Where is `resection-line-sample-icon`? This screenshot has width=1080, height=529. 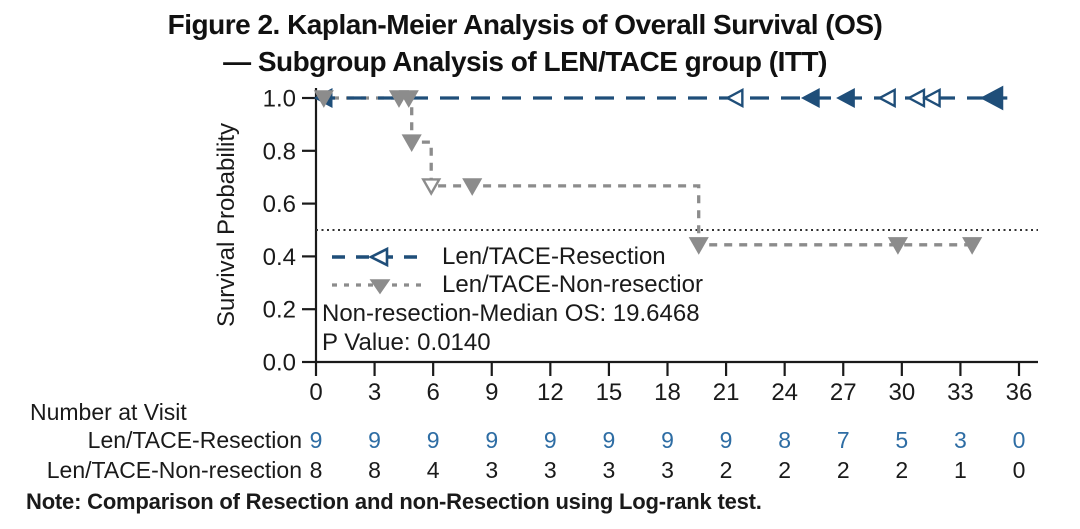
resection-line-sample-icon is located at coordinates (380, 257).